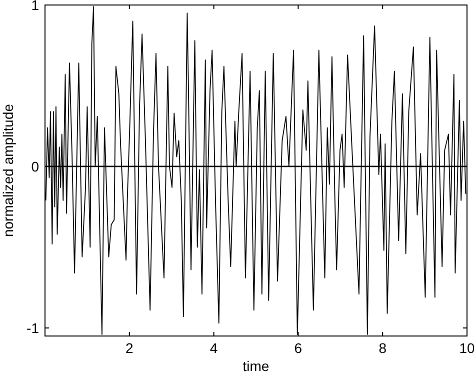 The height and width of the screenshot is (375, 474). What do you see at coordinates (214, 348) in the screenshot?
I see `x-tick-label: 4` at bounding box center [214, 348].